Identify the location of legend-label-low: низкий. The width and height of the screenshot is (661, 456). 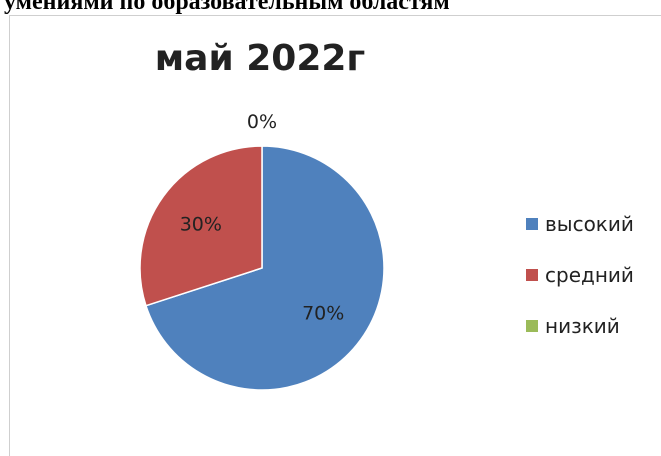
(582, 325).